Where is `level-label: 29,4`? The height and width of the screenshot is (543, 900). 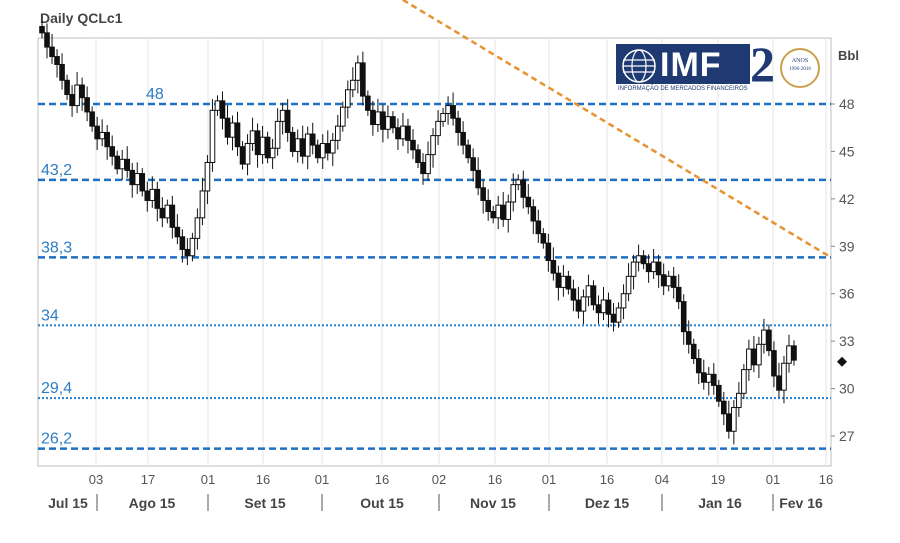 level-label: 29,4 is located at coordinates (56, 388).